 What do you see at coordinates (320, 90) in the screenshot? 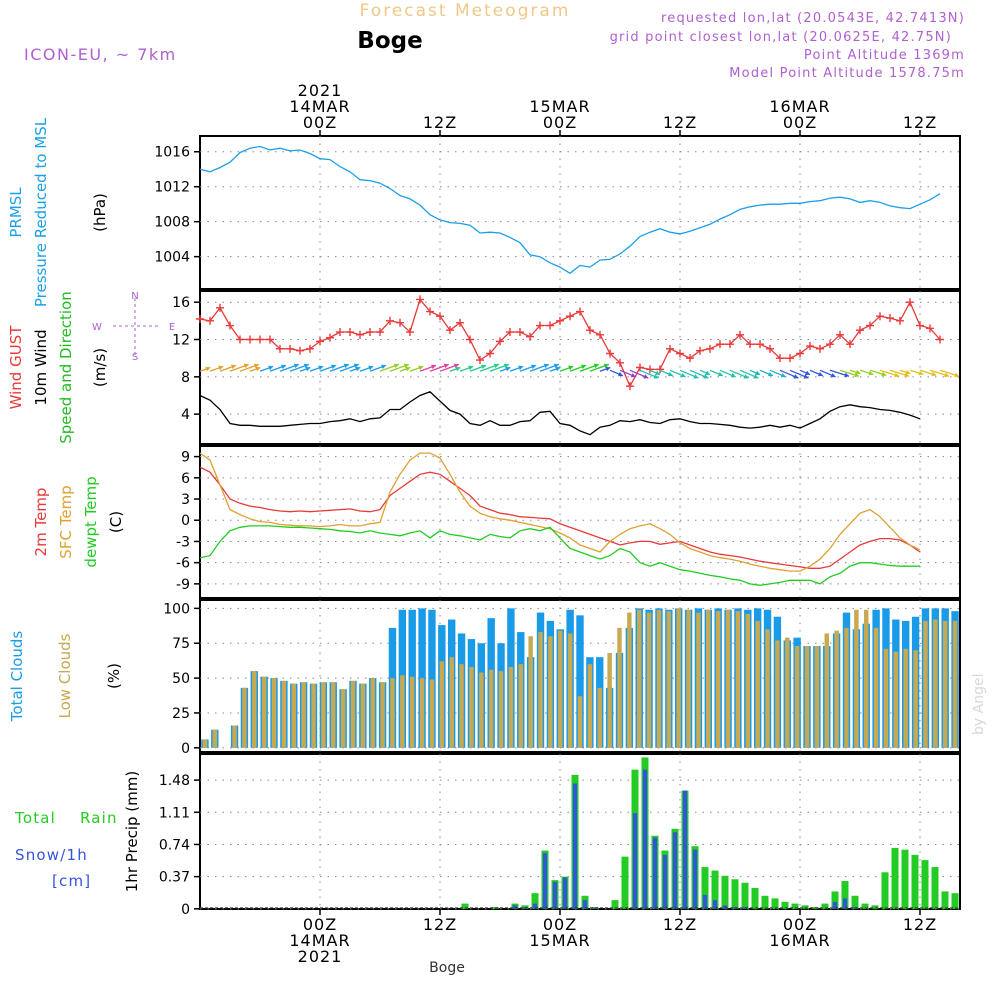
I see `x-tick-label-top: 2021` at bounding box center [320, 90].